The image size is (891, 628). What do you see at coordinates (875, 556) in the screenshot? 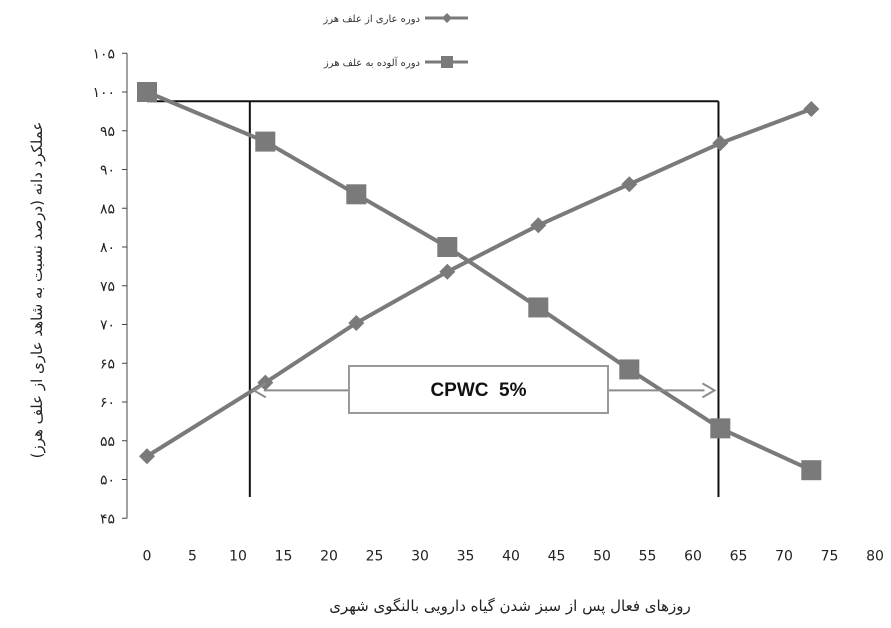
I see `x-tick-label: 80` at bounding box center [875, 556].